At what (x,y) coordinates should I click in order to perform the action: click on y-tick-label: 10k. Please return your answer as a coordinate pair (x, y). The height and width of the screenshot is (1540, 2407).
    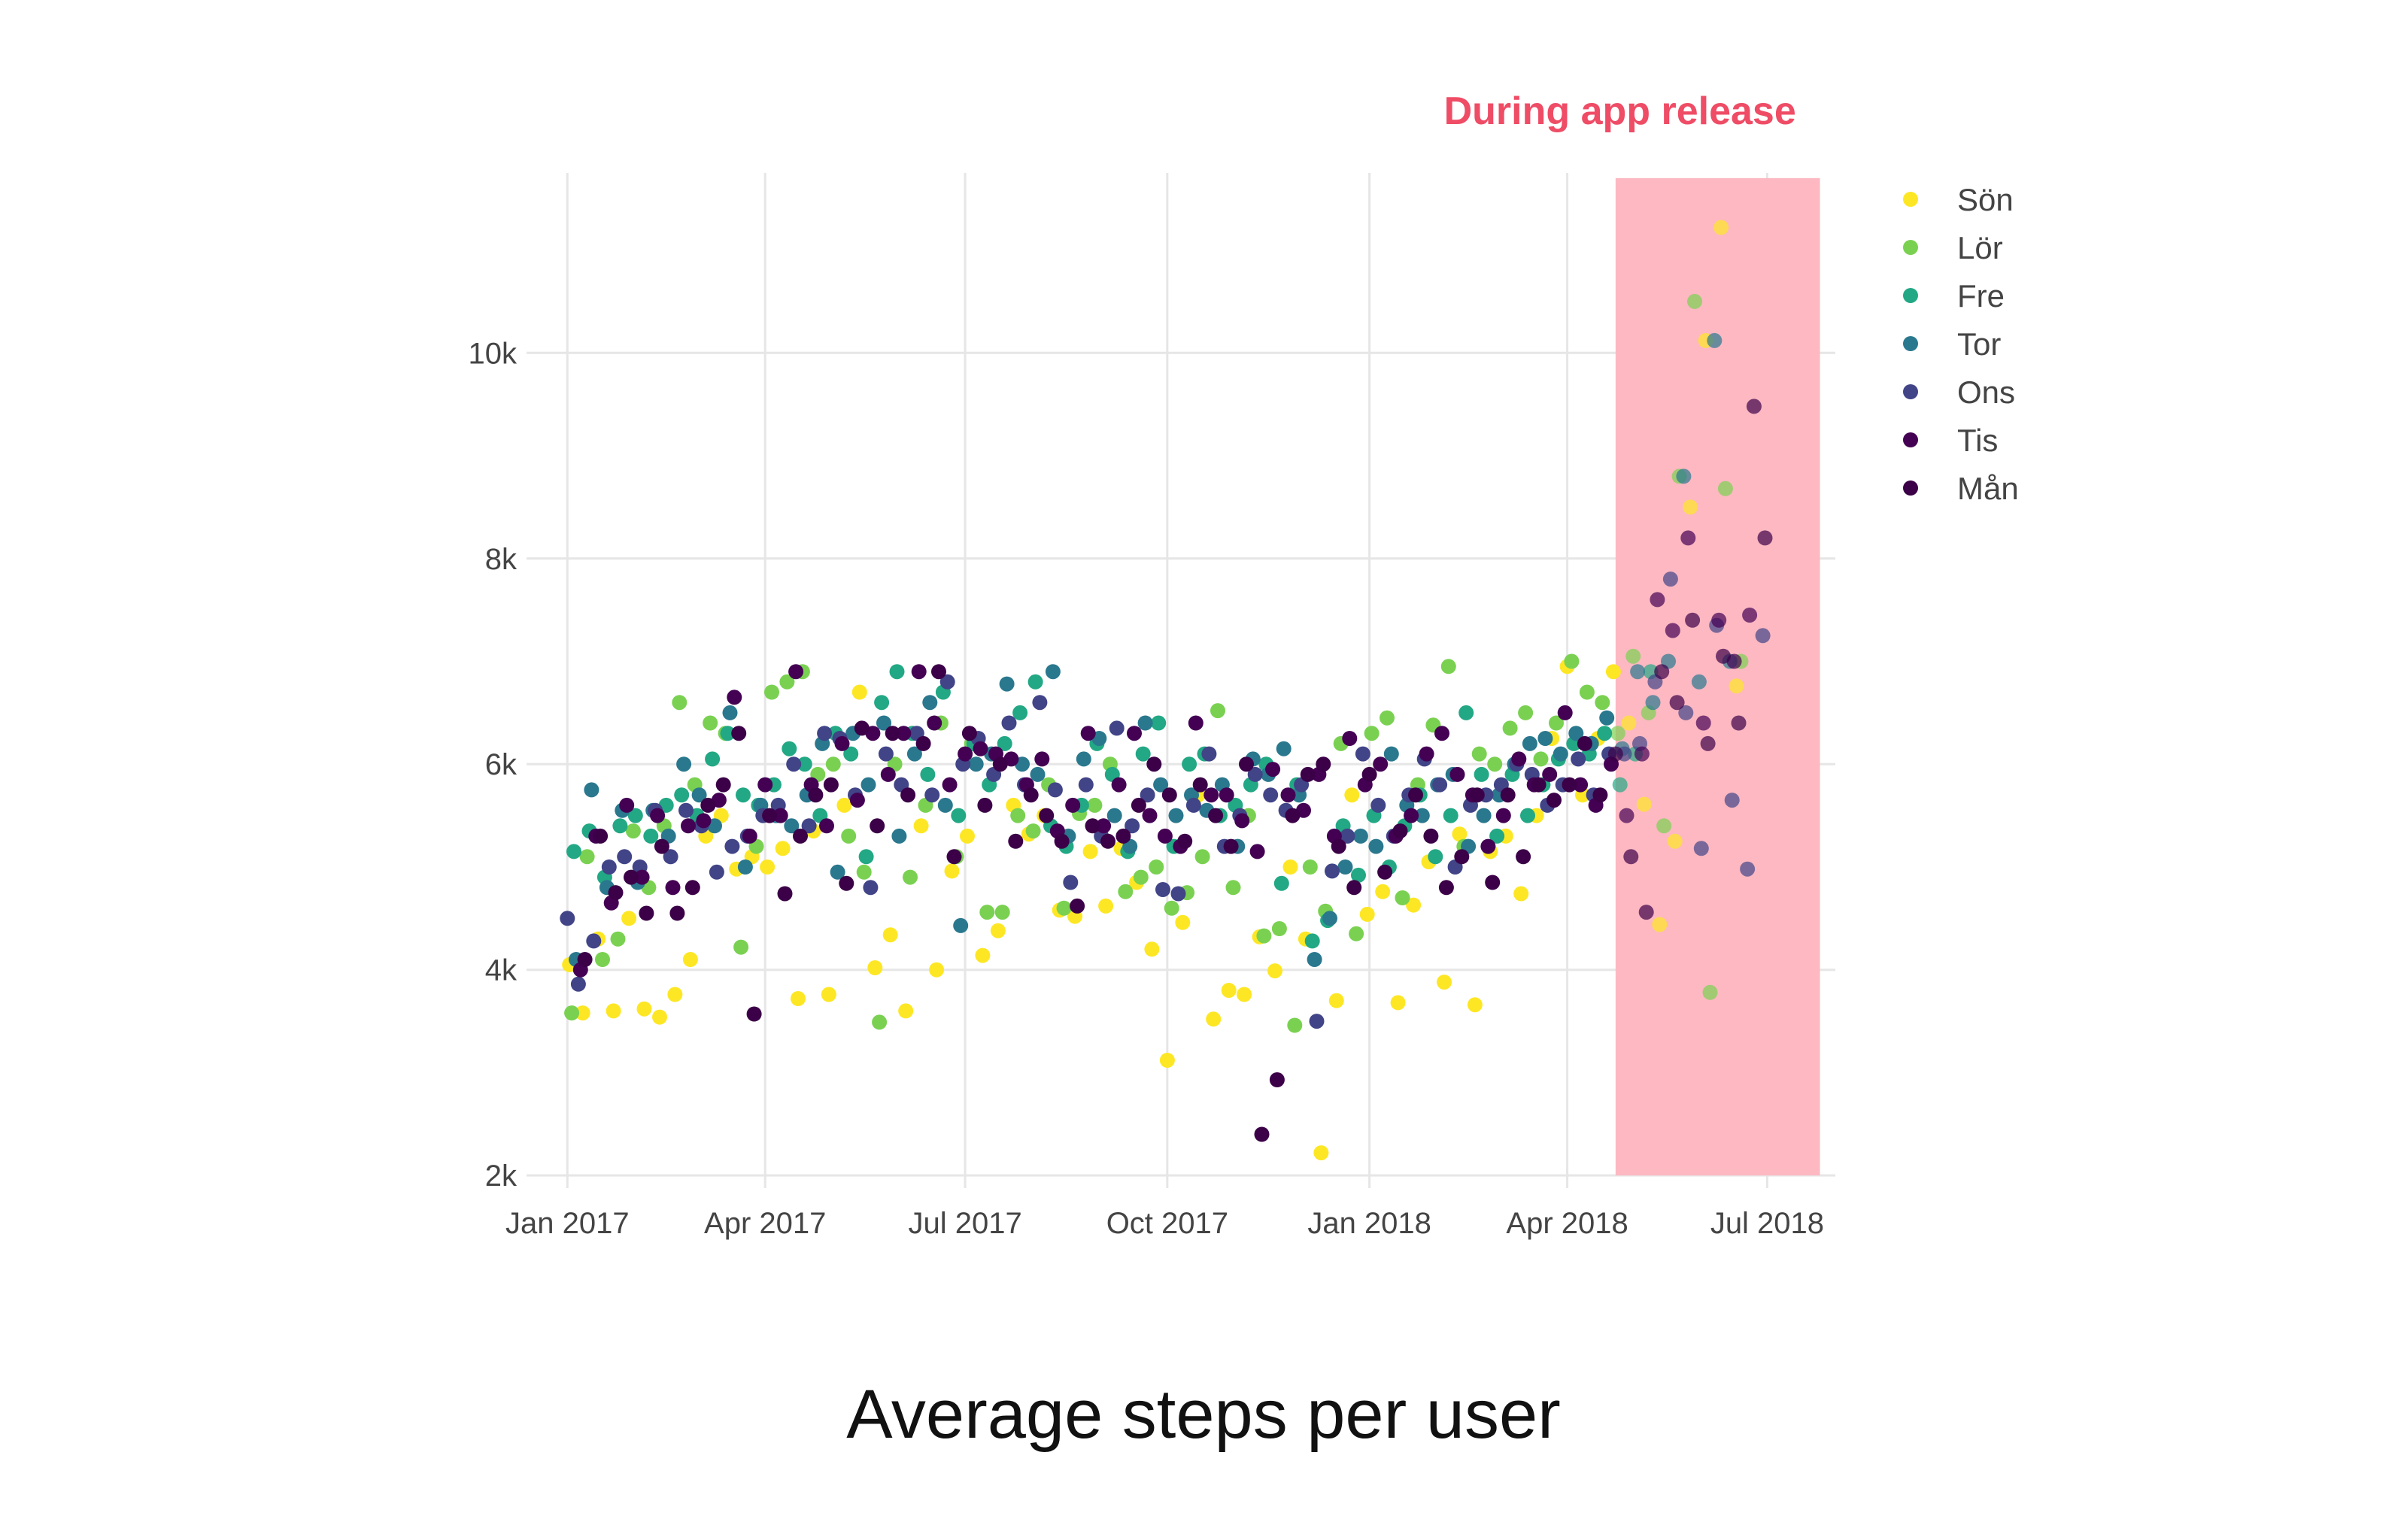
    Looking at the image, I should click on (493, 353).